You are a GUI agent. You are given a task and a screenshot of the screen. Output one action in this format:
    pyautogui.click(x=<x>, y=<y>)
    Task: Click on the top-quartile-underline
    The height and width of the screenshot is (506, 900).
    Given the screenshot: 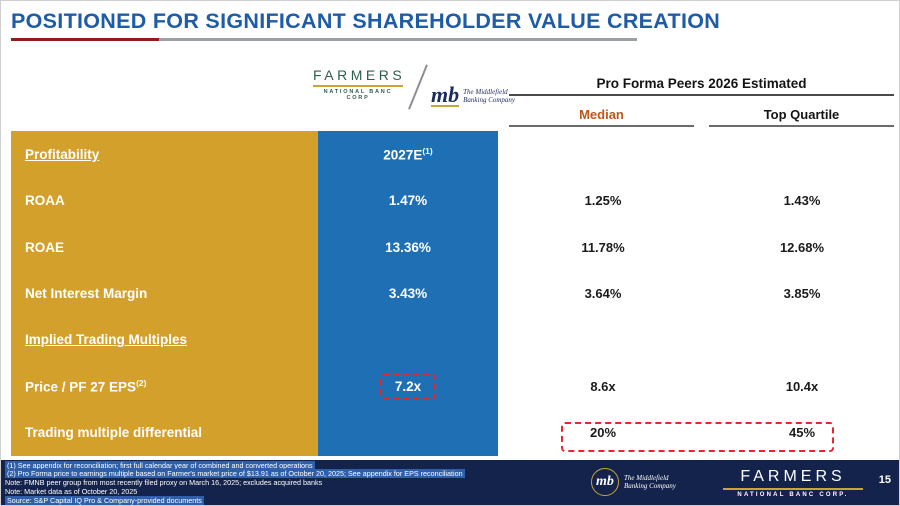 What is the action you would take?
    pyautogui.click(x=801, y=126)
    